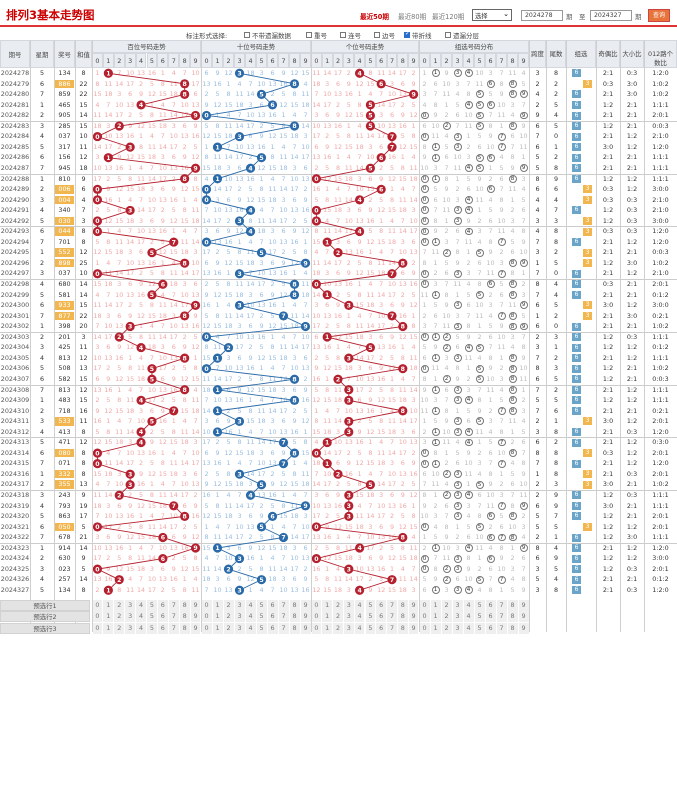  What do you see at coordinates (462, 35) in the screenshot?
I see `option-layered: 遗漏分层` at bounding box center [462, 35].